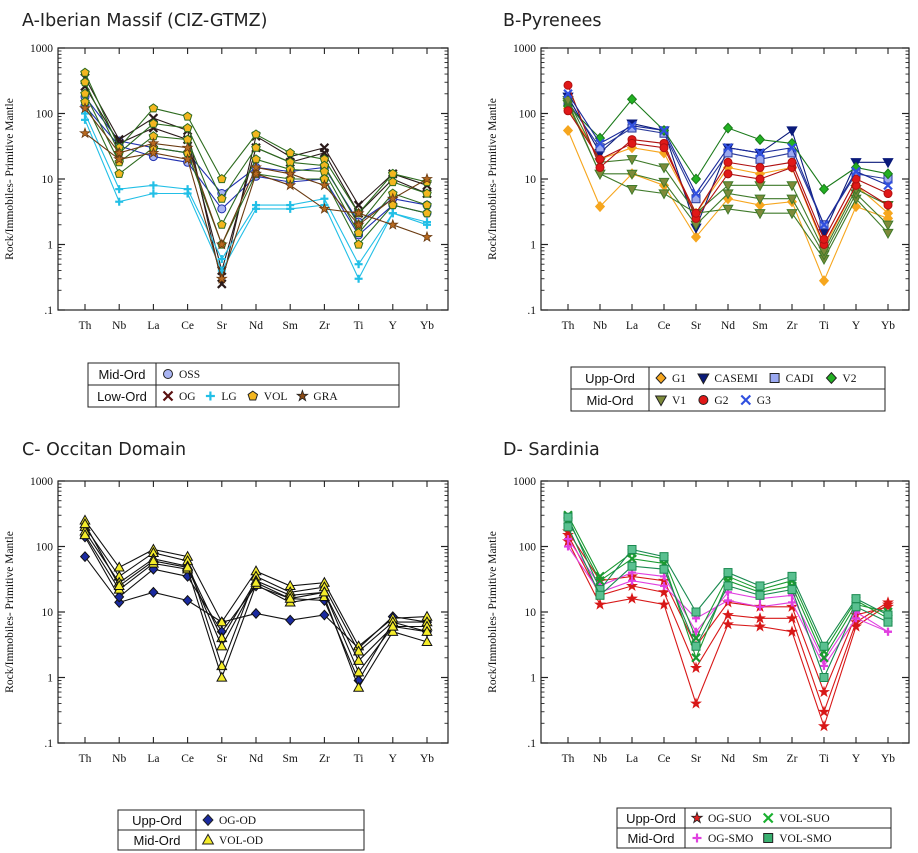 This screenshot has height=853, width=918. I want to click on series-G2, so click(728, 175).